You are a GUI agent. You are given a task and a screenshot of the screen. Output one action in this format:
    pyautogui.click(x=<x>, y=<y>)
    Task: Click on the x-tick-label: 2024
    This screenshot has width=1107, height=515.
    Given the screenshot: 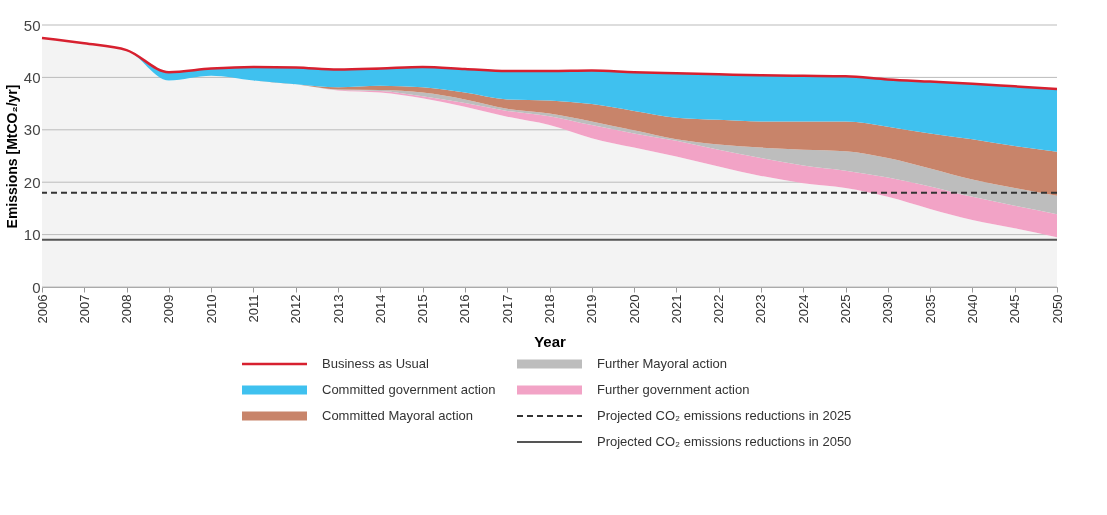 What is the action you would take?
    pyautogui.click(x=803, y=309)
    